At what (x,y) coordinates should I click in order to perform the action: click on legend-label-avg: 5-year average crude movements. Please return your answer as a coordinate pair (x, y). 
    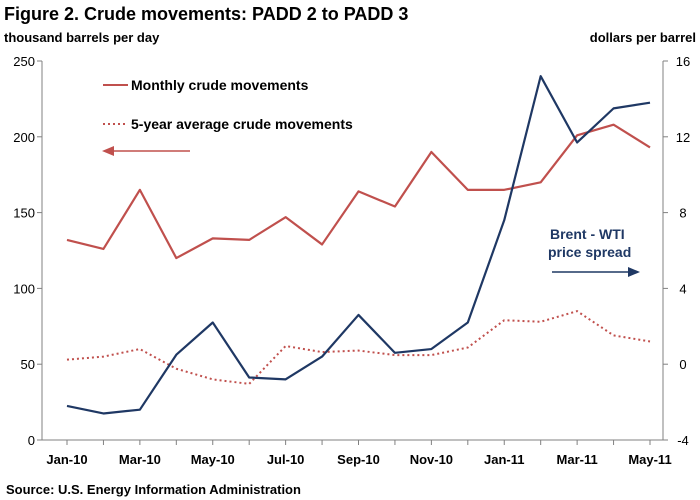
    Looking at the image, I should click on (242, 124).